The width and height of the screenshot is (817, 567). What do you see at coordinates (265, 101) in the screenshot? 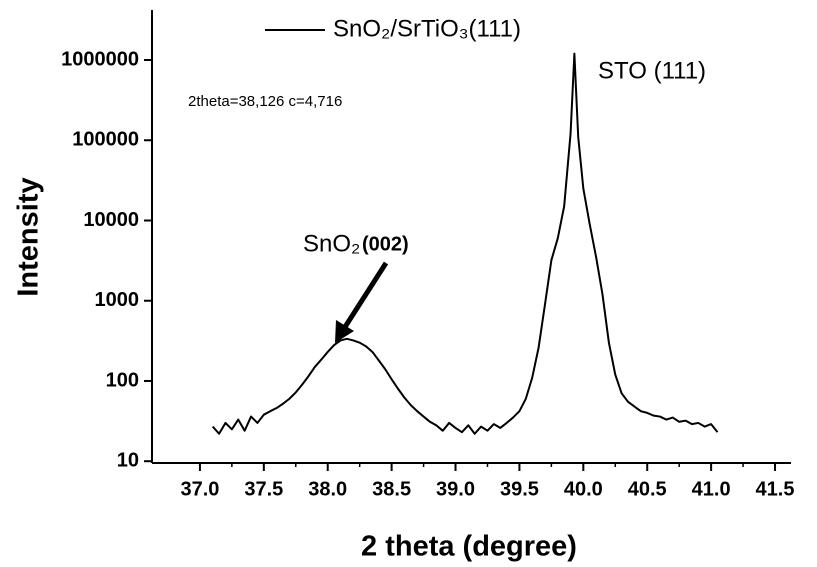
I see `annotation: 2theta=38,126 c=4,716` at bounding box center [265, 101].